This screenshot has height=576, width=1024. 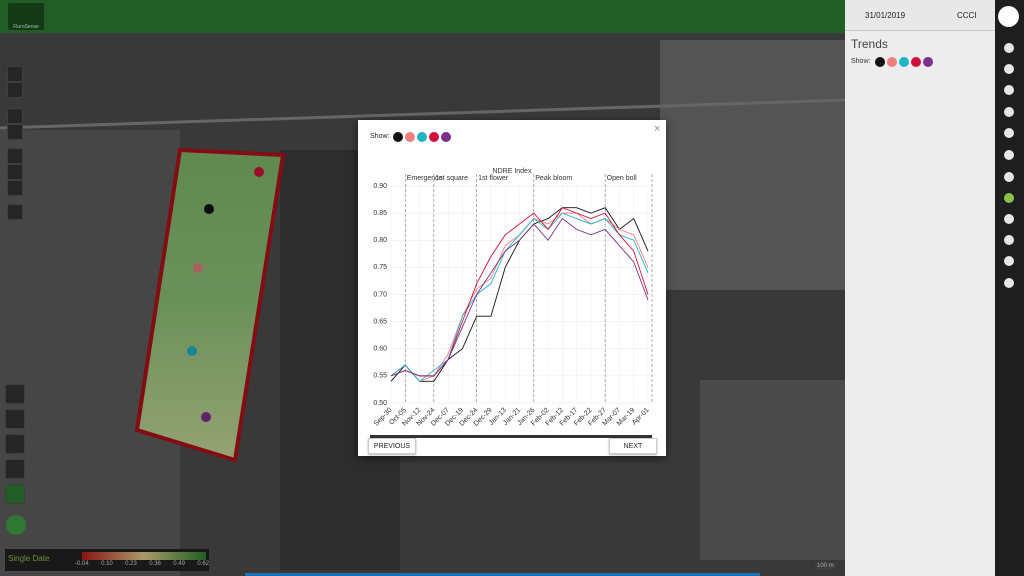 I want to click on icon-bar, so click(x=1009, y=288).